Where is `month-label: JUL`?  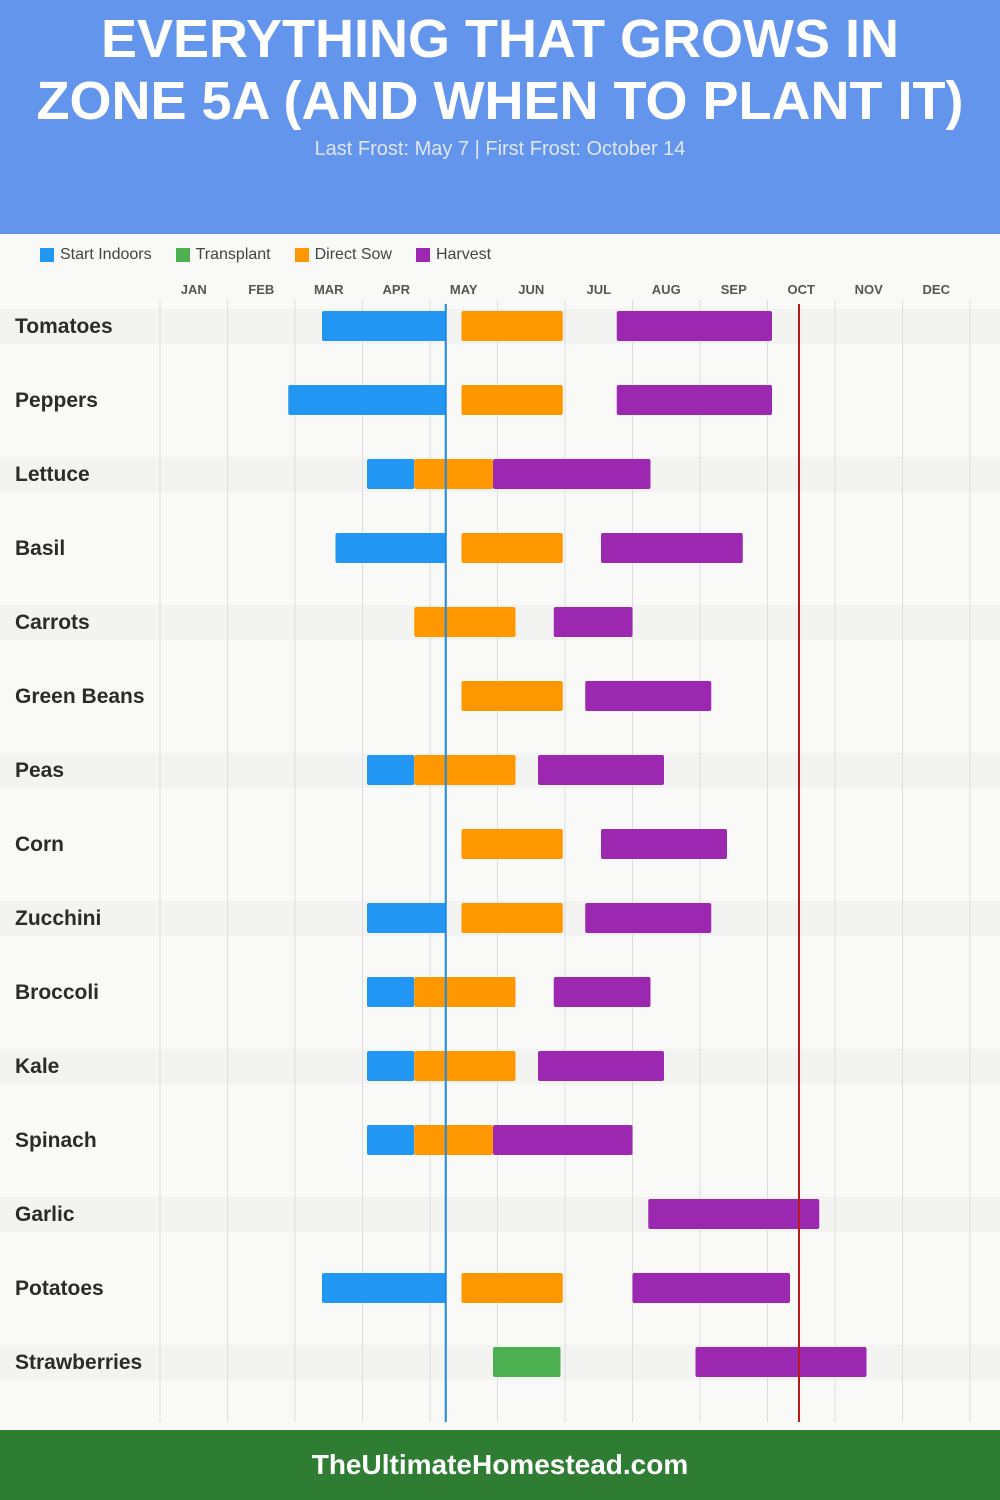
month-label: JUL is located at coordinates (598, 289).